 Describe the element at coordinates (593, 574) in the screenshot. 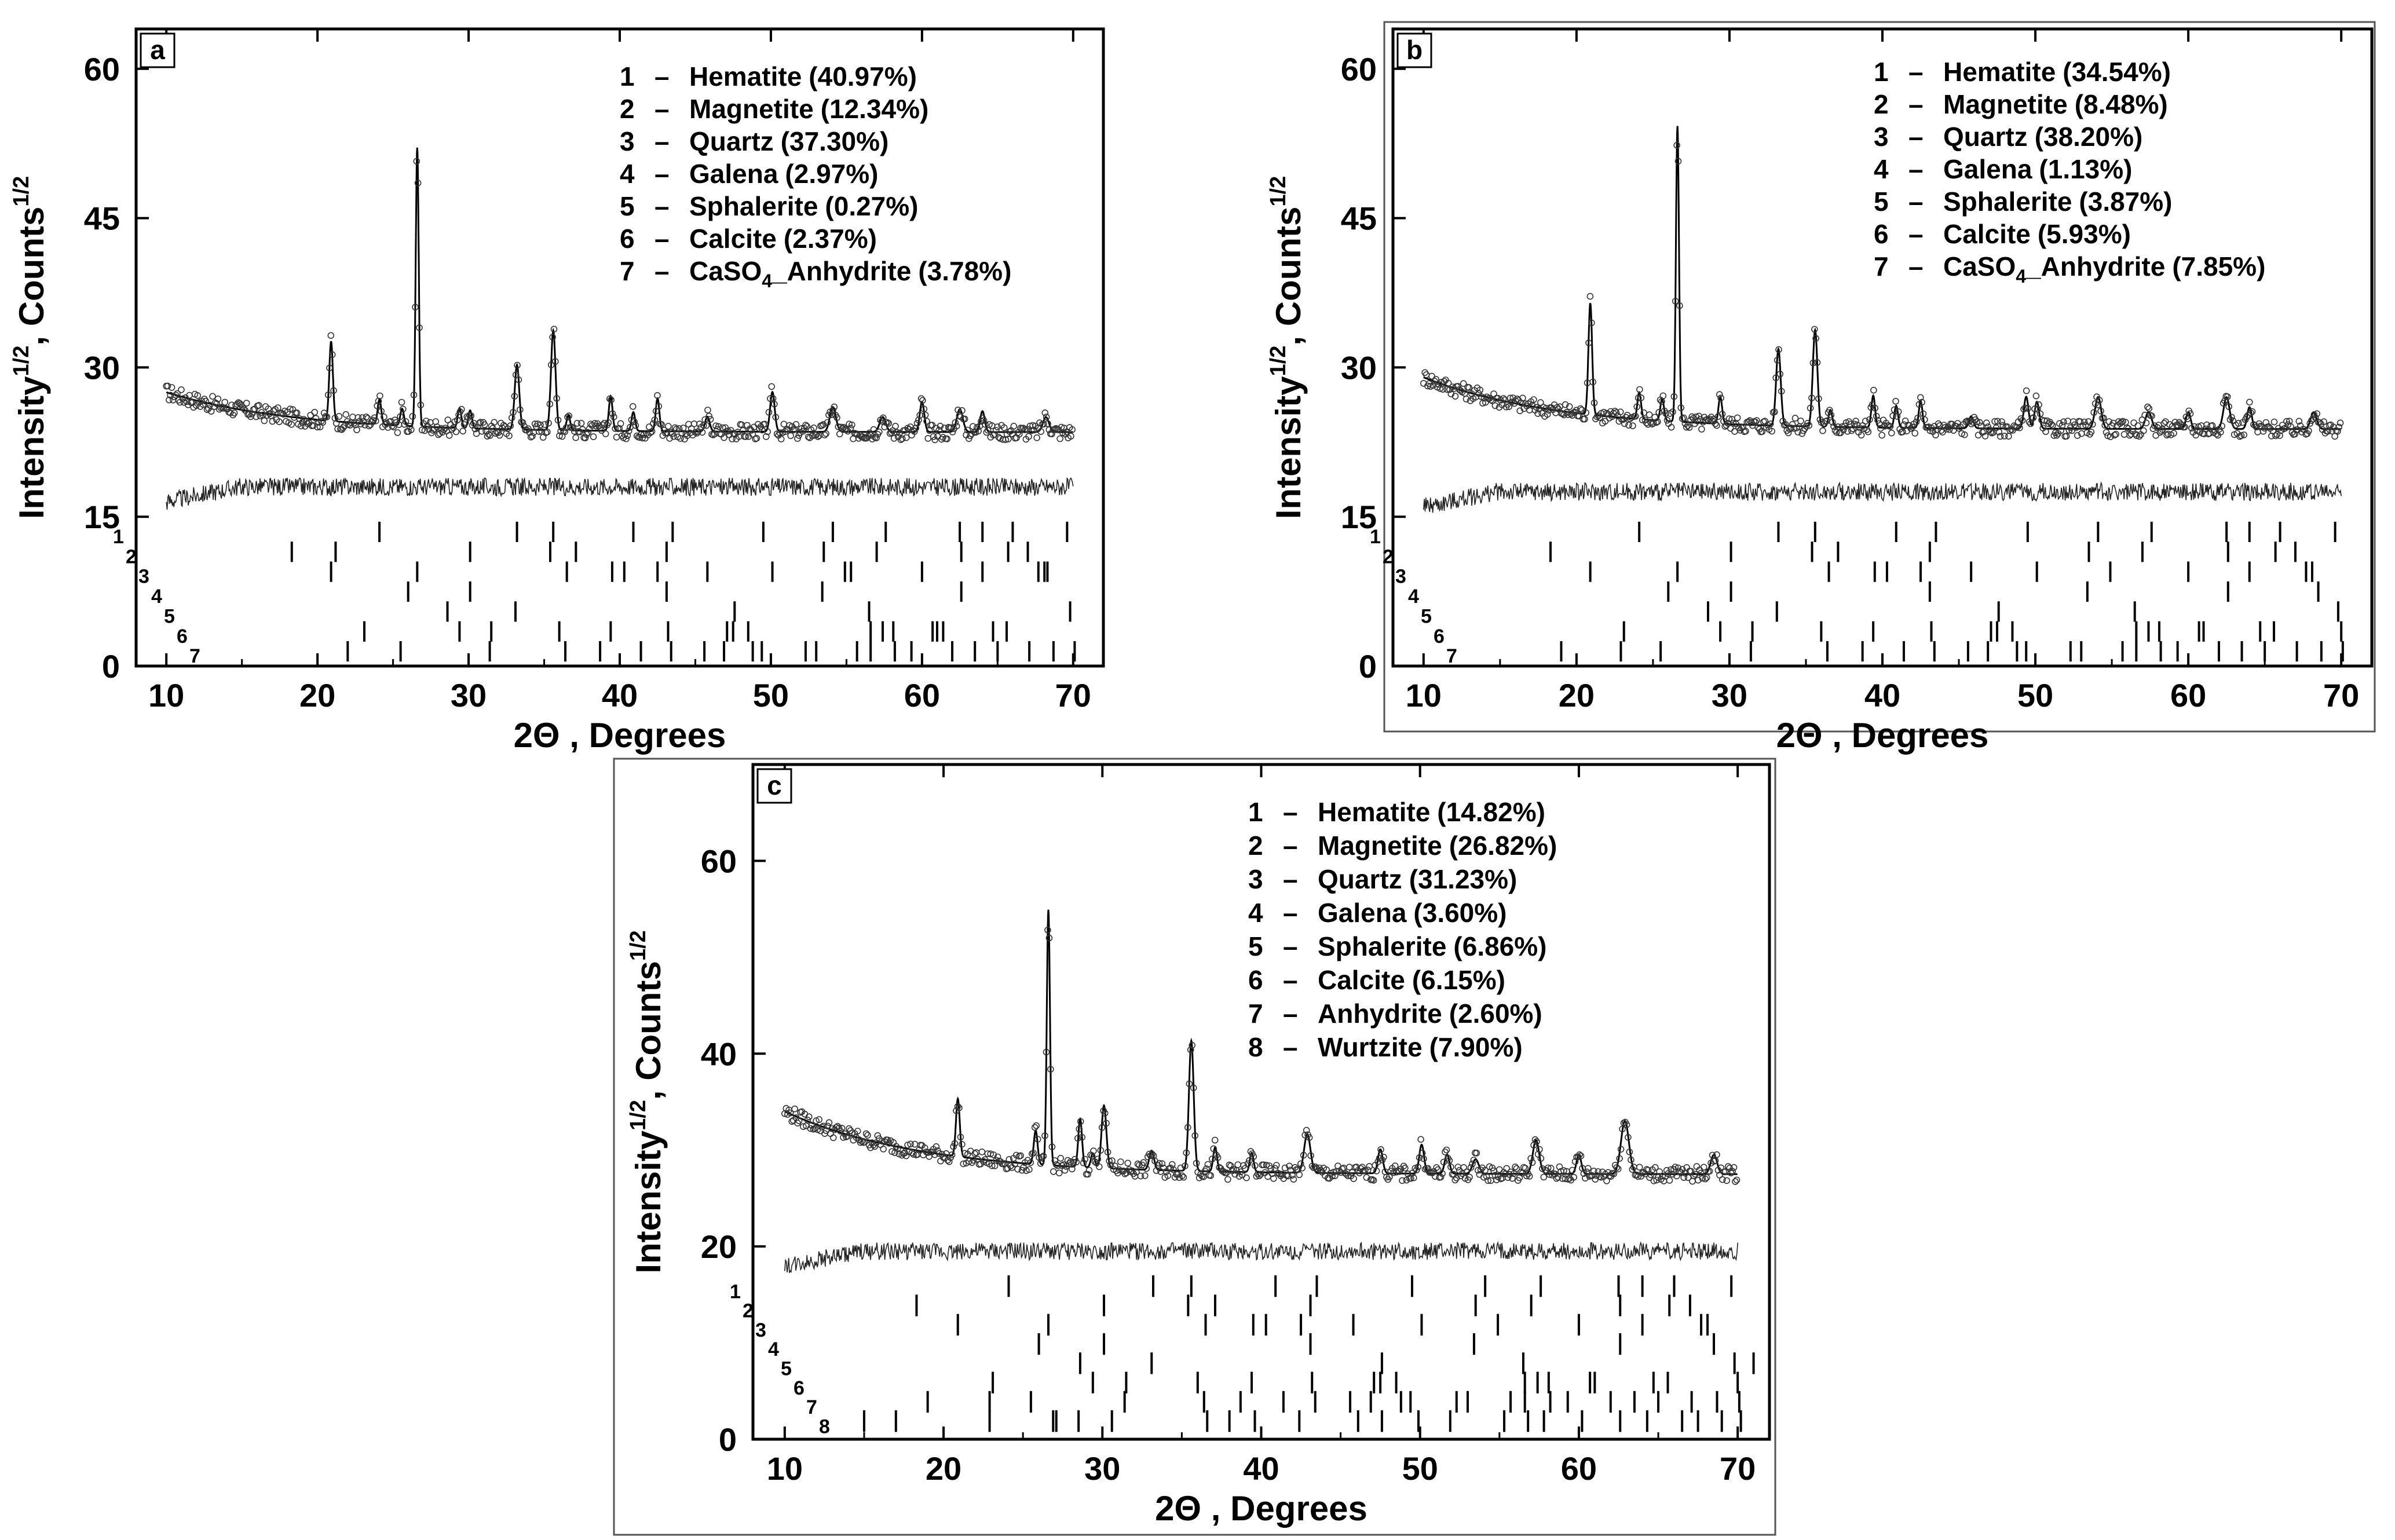

I see `phase-row-3: 3` at that location.